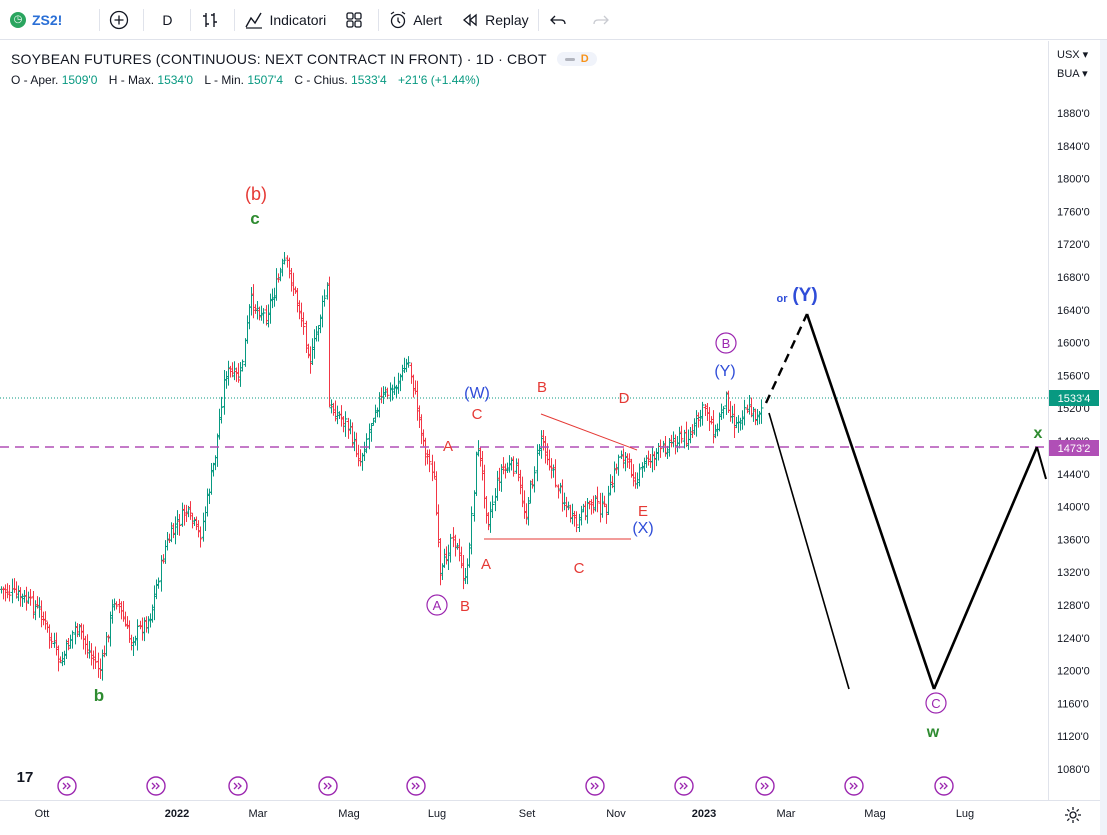 The height and width of the screenshot is (835, 1107). Describe the element at coordinates (1073, 672) in the screenshot. I see `price-tick-label: 1200'0` at that location.